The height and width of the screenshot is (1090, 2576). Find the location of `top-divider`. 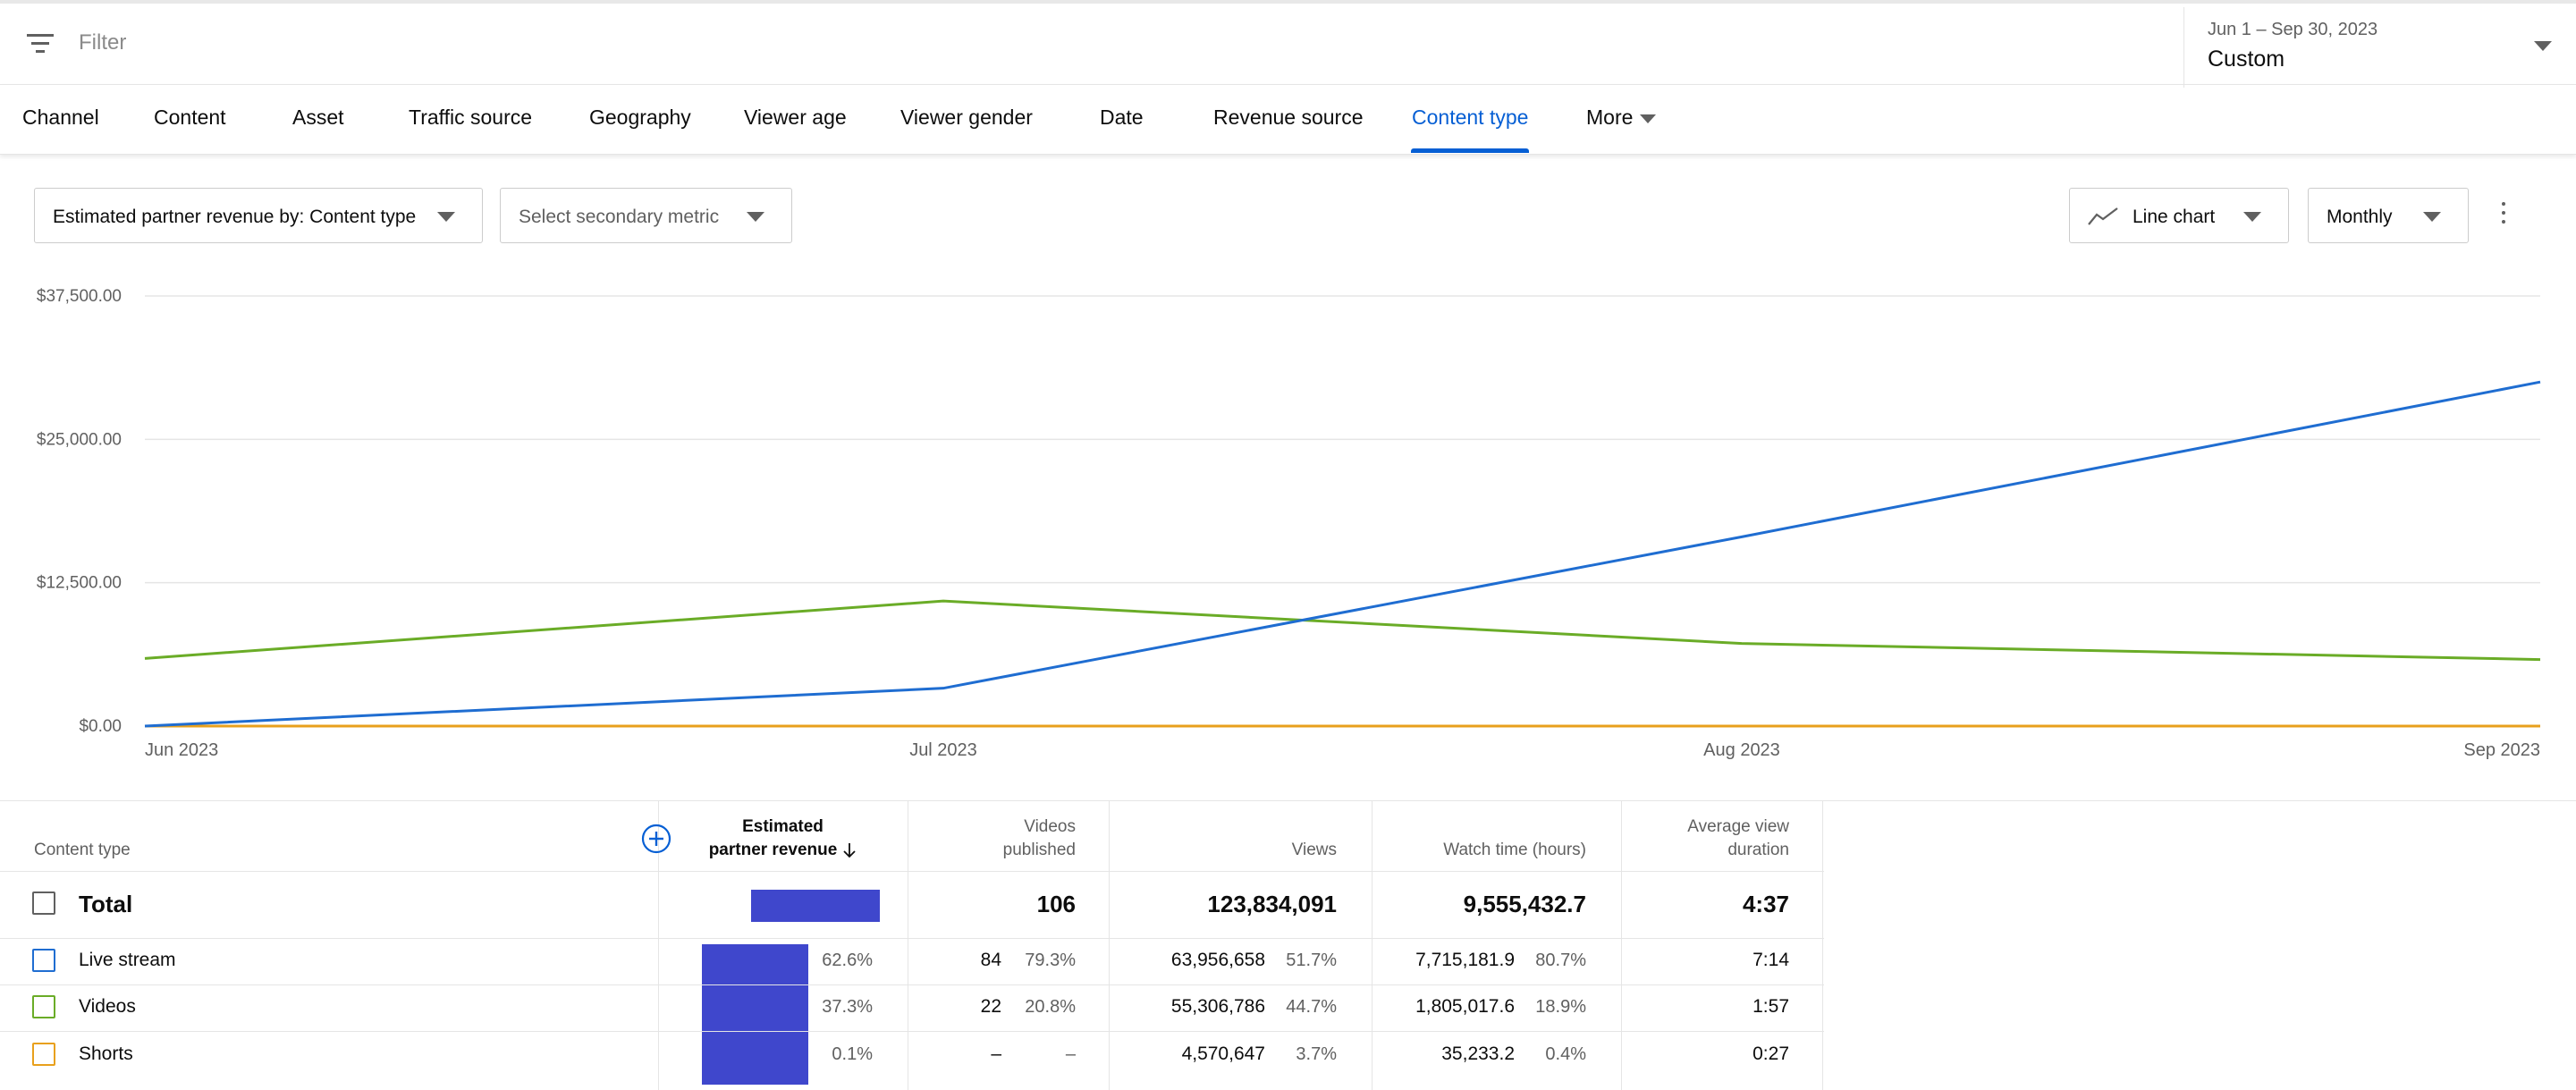

top-divider is located at coordinates (1288, 2).